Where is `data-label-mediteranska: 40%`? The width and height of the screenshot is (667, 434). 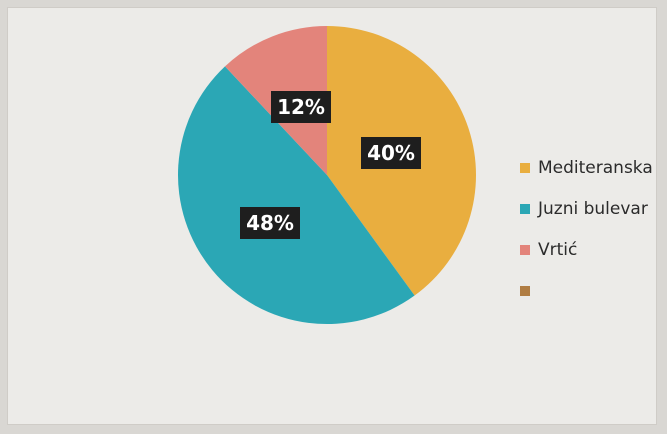
data-label-mediteranska: 40% is located at coordinates (391, 153).